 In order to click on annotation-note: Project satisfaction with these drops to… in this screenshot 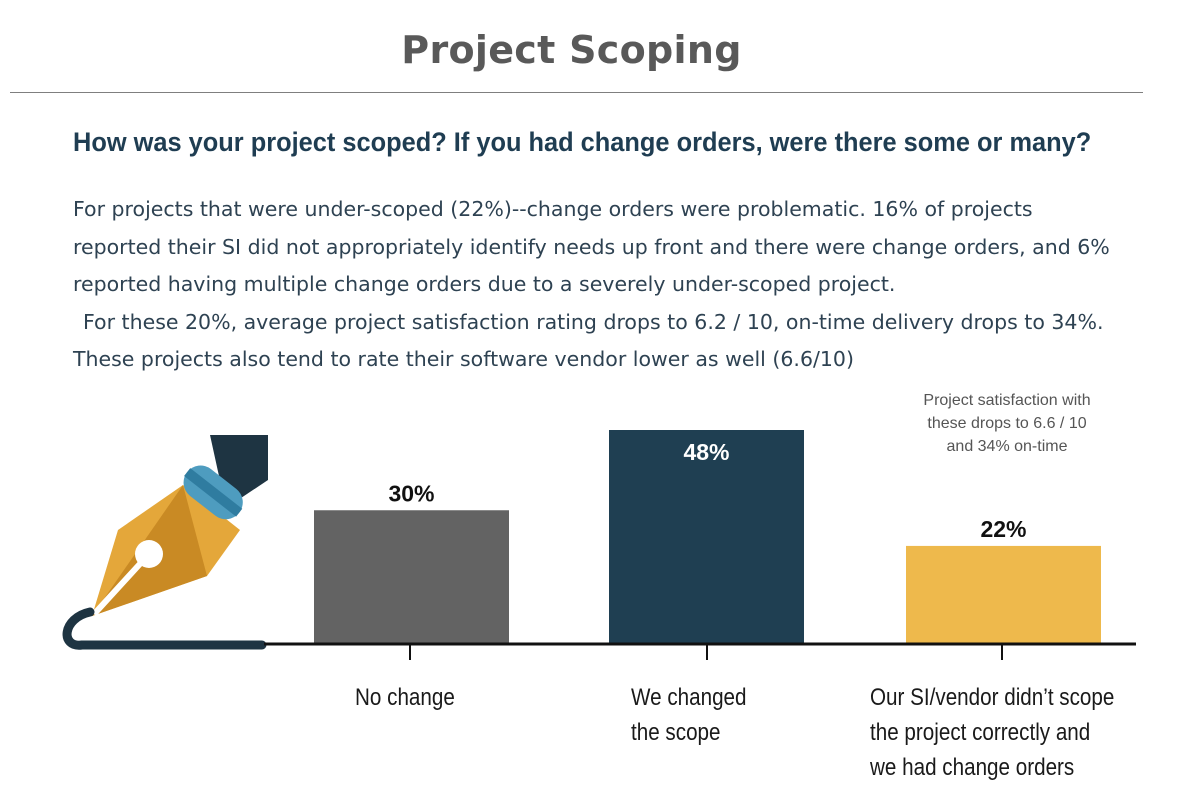, I will do `click(1007, 423)`.